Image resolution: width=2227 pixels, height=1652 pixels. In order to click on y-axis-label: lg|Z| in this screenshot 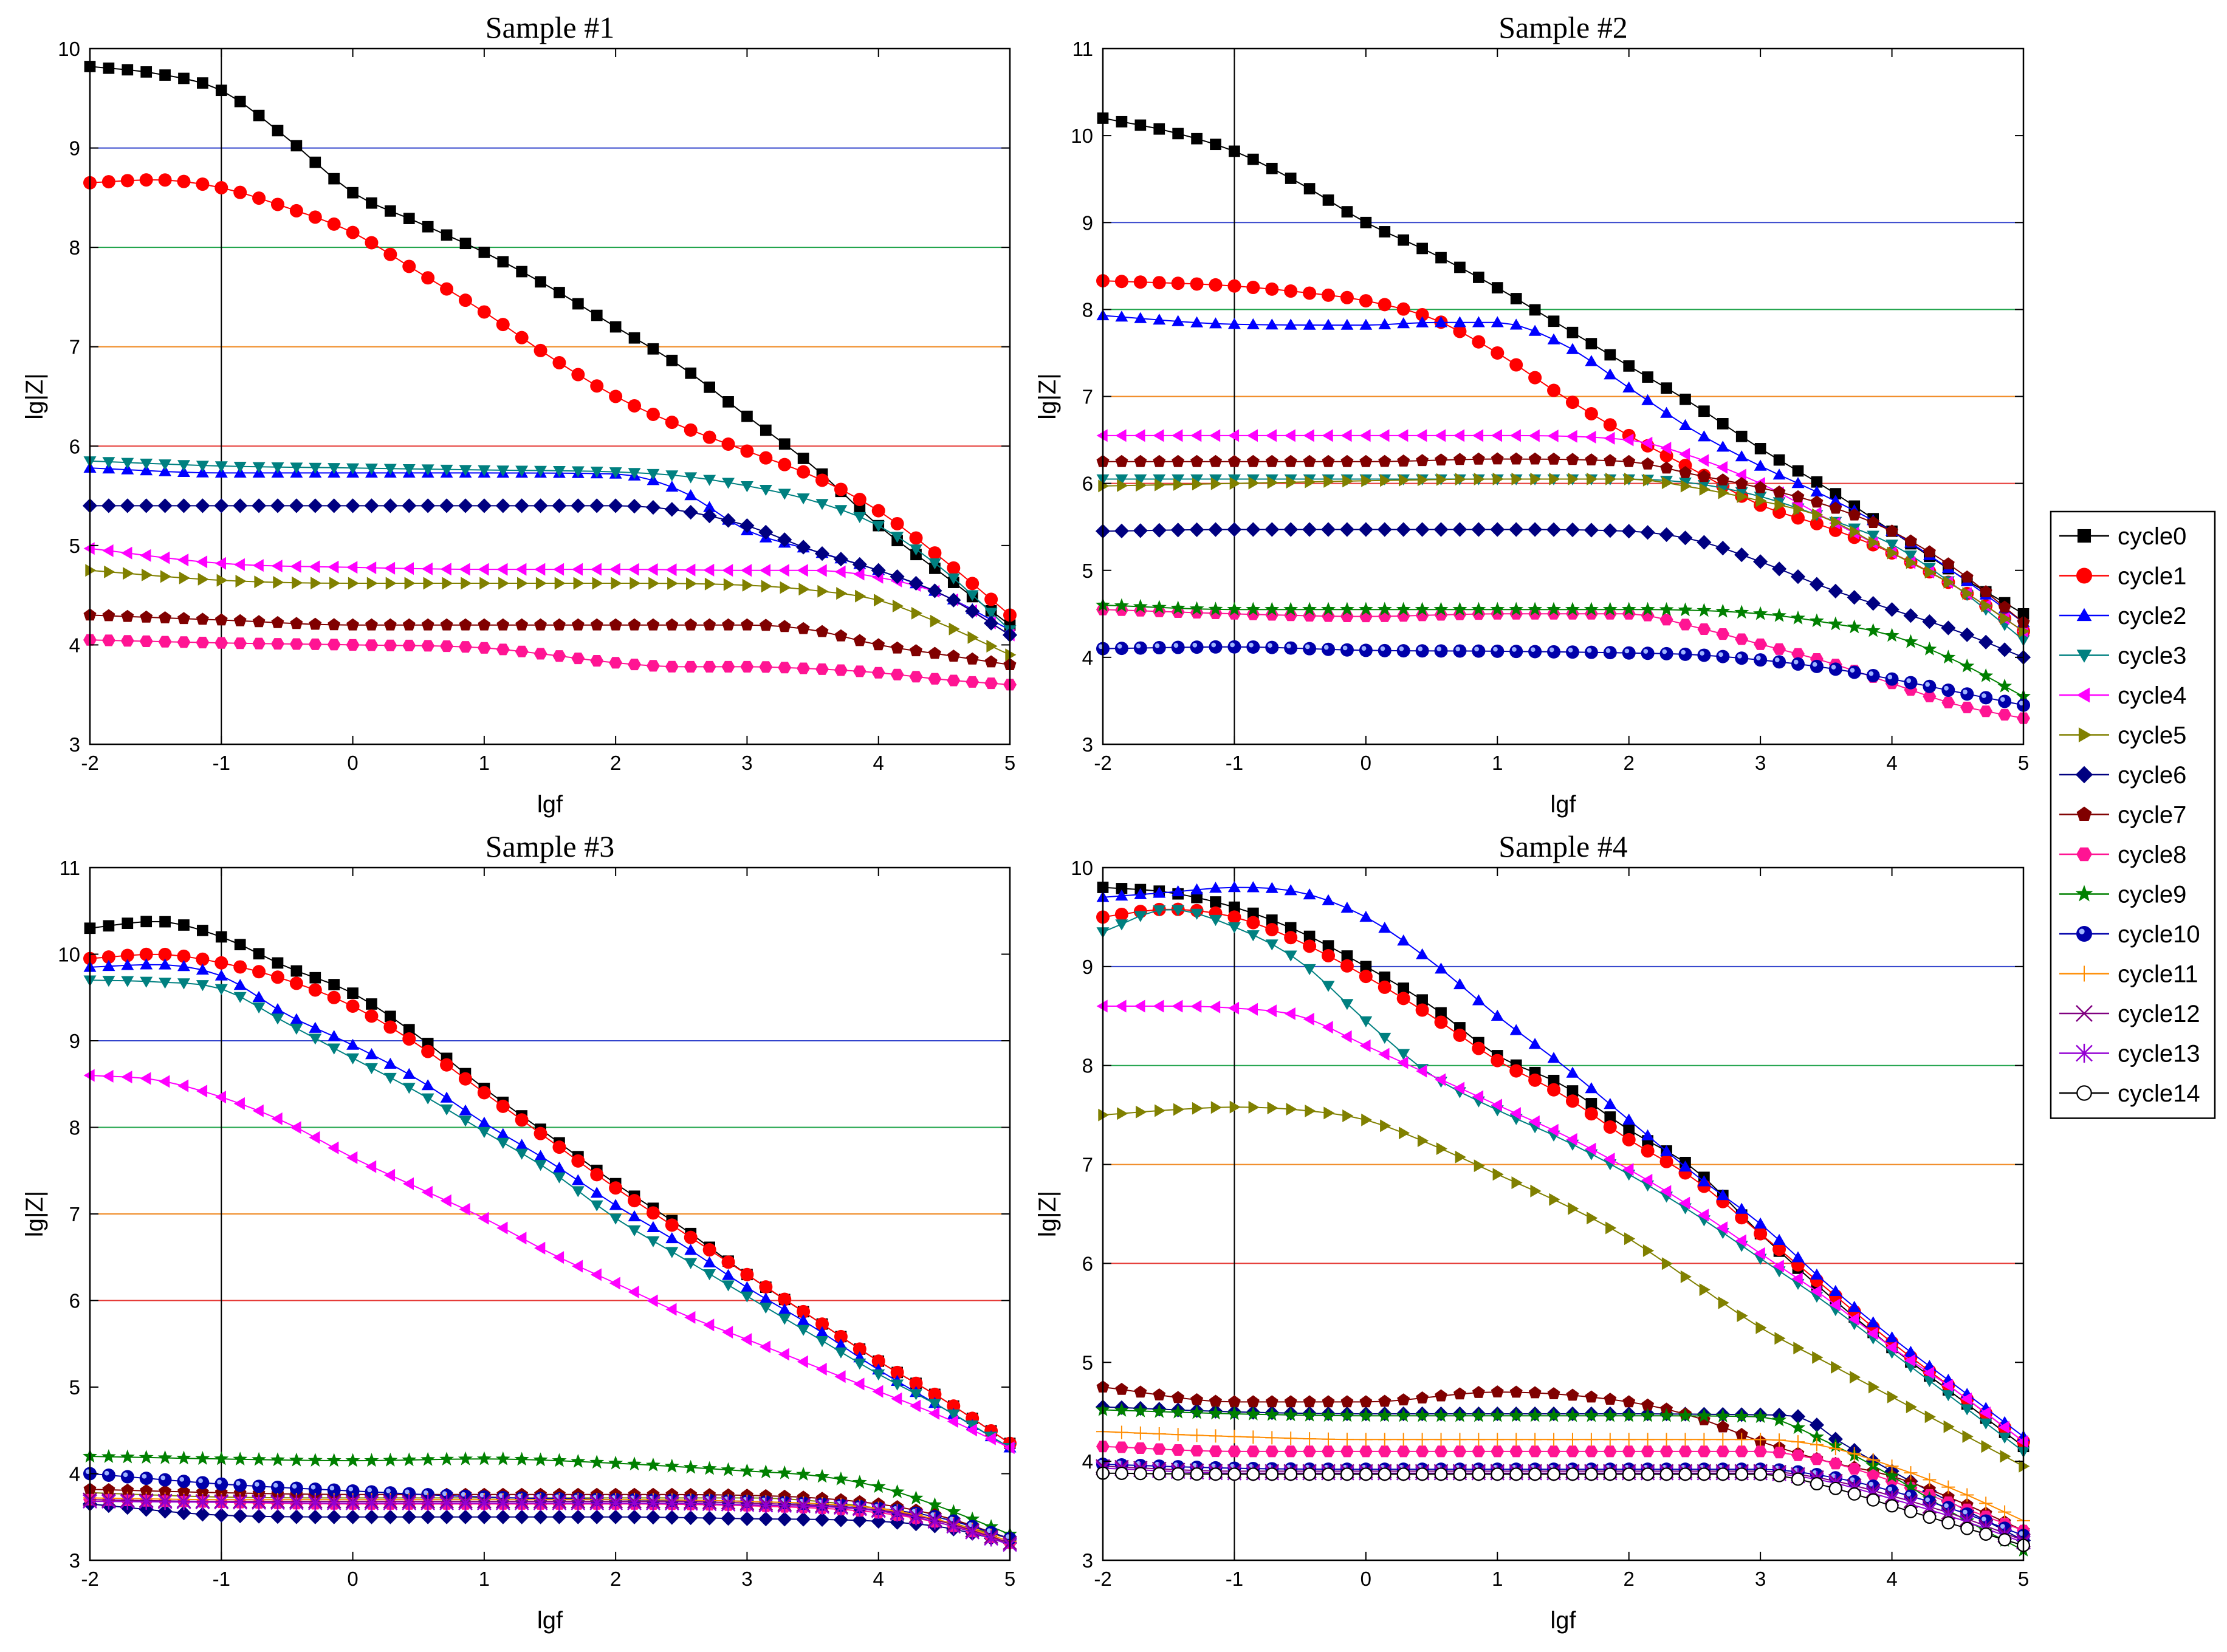, I will do `click(1047, 1214)`.